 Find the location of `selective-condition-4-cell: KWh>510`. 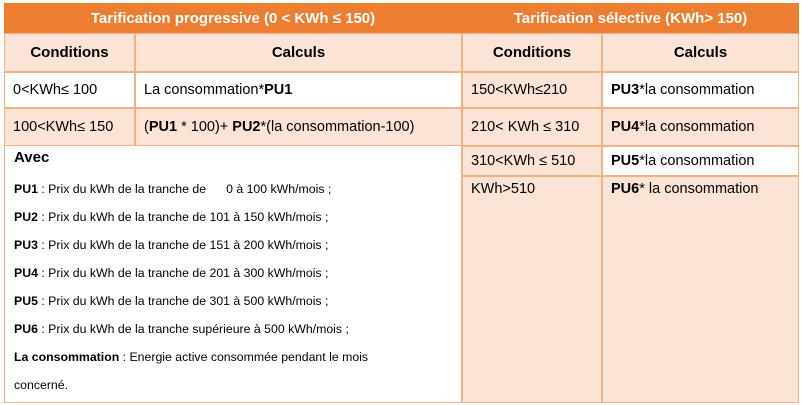

selective-condition-4-cell: KWh>510 is located at coordinates (532, 289).